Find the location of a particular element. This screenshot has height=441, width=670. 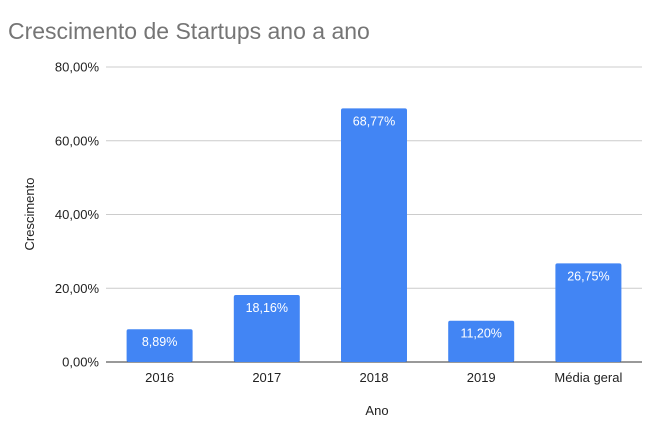

y-tick-labels: 0,00% 20,00% 40,00% 60,00% 80,00% is located at coordinates (77, 215).